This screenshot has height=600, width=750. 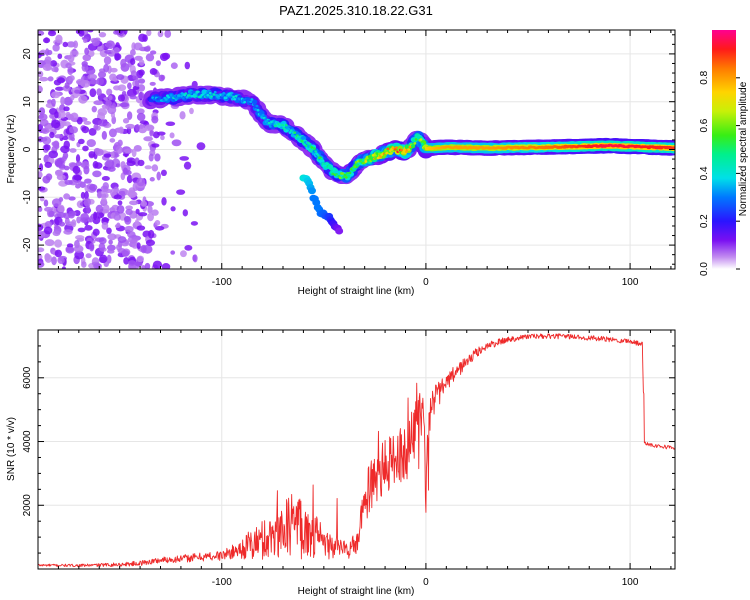 What do you see at coordinates (719, 173) in the screenshot?
I see `colorbar-ticks: 0.0 0.2 0.4 0.6 0.8` at bounding box center [719, 173].